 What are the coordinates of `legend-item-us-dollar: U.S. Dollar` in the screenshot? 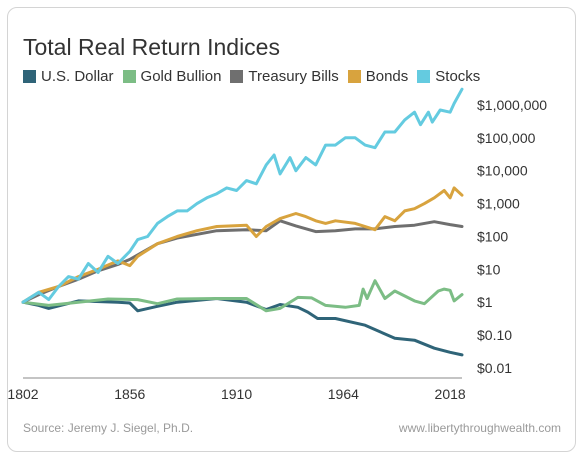 It's located at (68, 76).